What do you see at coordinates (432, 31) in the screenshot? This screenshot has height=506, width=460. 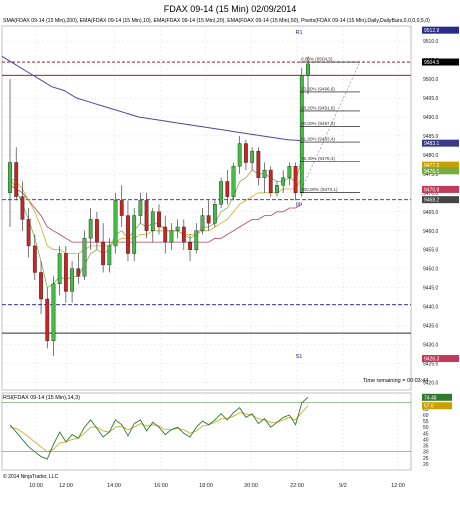 I see `price-badge-text: 9512.9` at bounding box center [432, 31].